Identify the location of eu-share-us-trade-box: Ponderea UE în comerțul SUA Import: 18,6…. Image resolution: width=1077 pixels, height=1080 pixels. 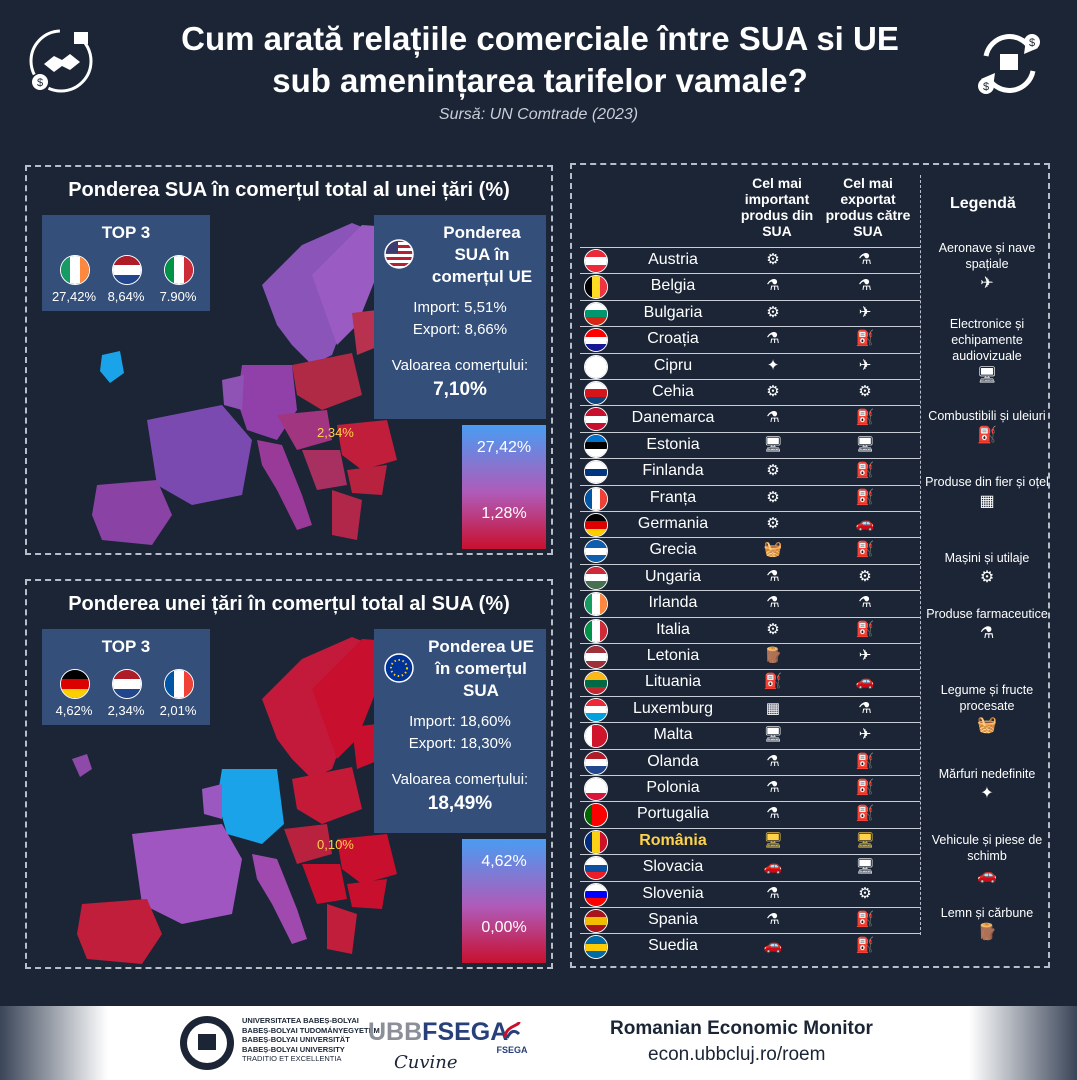
(460, 731).